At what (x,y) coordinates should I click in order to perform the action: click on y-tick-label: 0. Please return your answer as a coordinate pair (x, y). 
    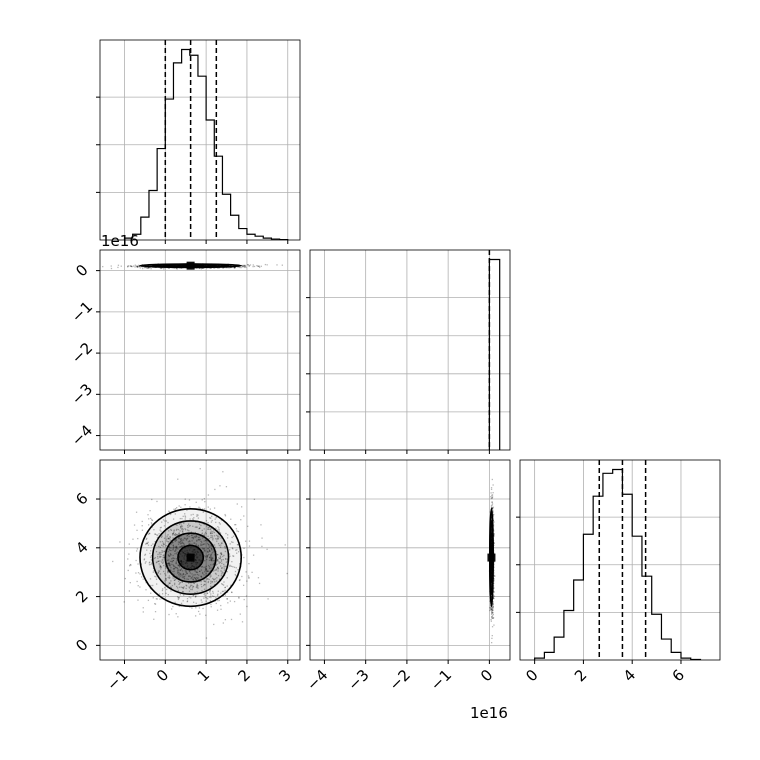
    Looking at the image, I should click on (81, 645).